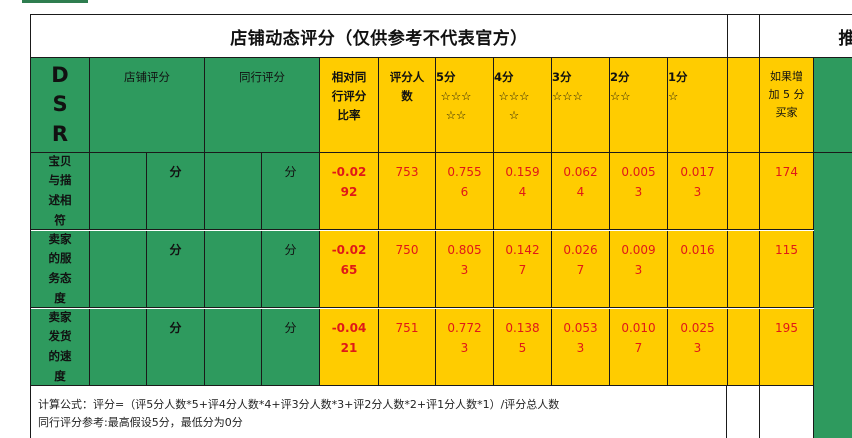  I want to click on score5-value: 0.8053, so click(465, 269).